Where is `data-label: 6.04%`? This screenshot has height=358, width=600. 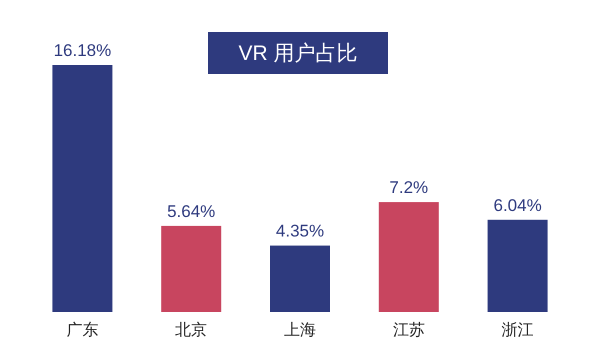
data-label: 6.04% is located at coordinates (518, 205).